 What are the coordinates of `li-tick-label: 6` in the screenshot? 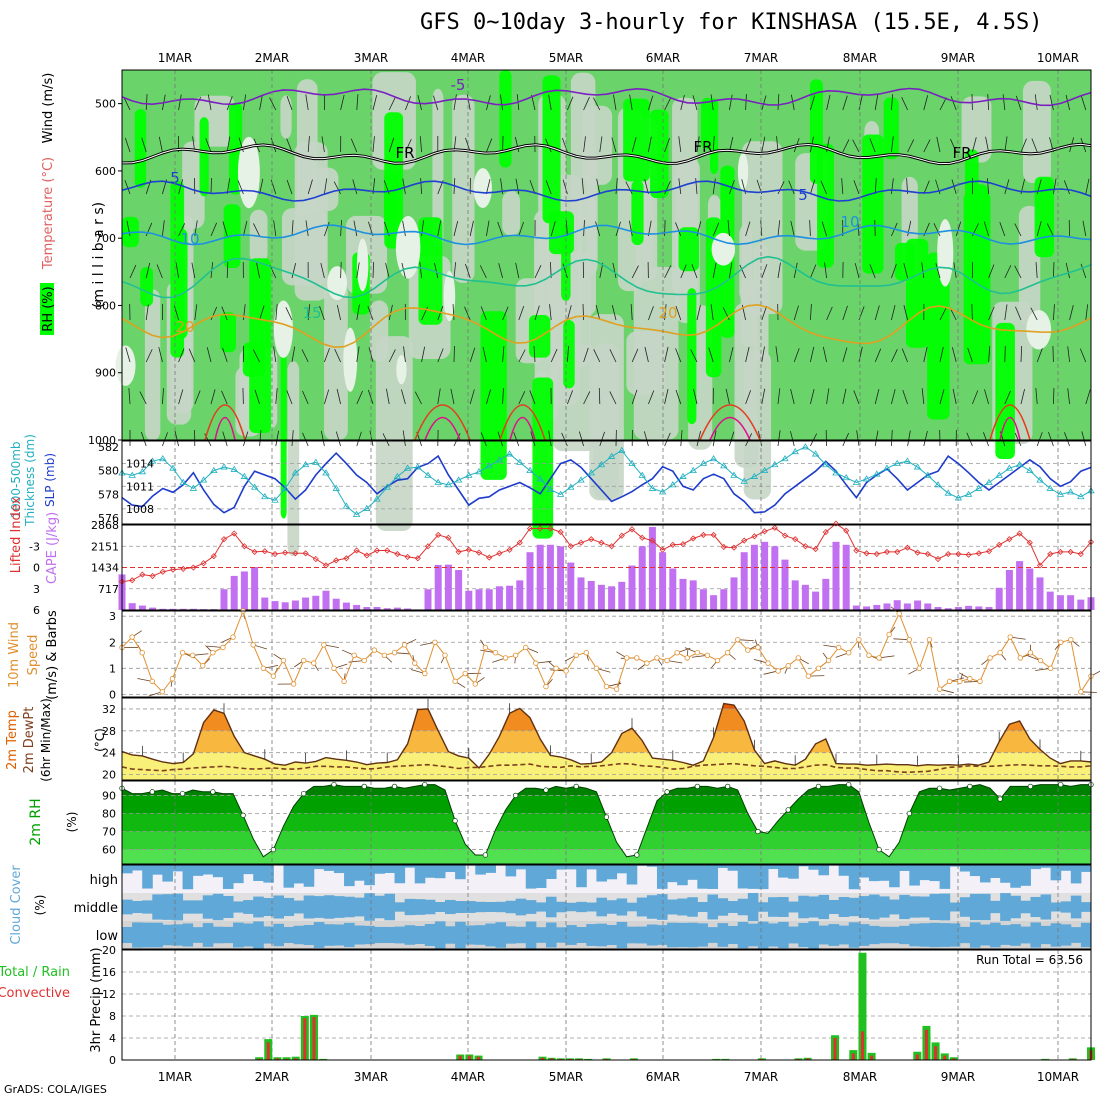 It's located at (36, 610).